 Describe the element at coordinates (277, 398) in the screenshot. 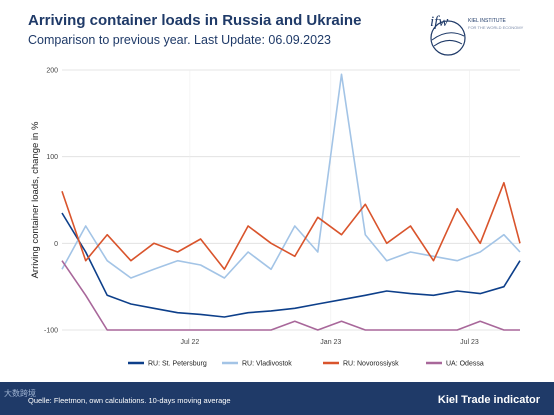

I see `footer-bar` at that location.